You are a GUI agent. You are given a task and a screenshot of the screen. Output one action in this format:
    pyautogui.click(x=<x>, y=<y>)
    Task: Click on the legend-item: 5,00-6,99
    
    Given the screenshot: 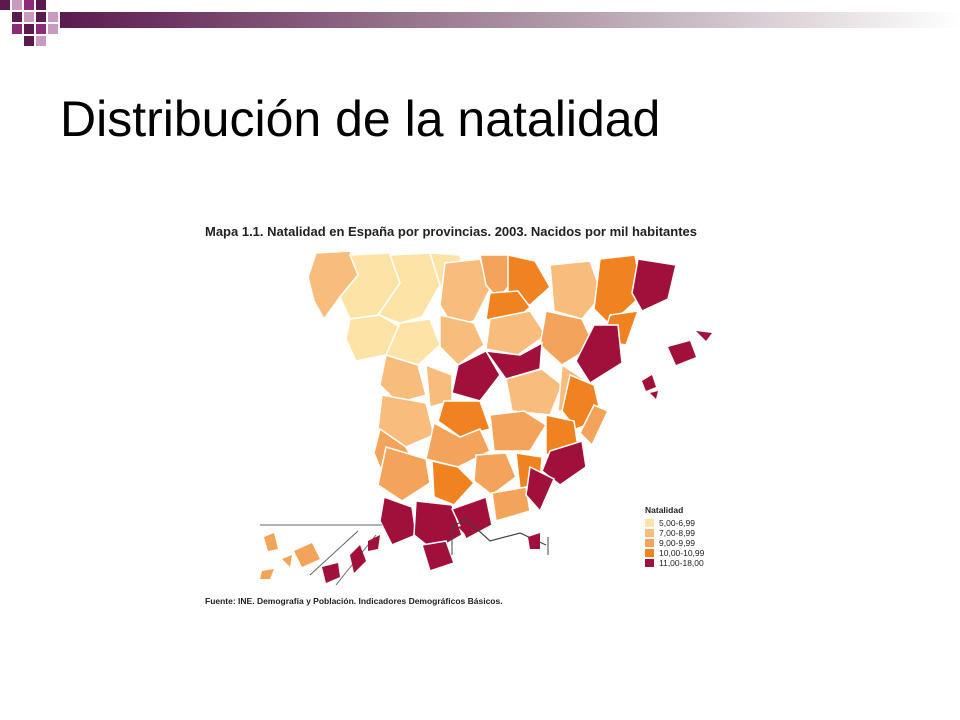 What is the action you would take?
    pyautogui.click(x=674, y=523)
    